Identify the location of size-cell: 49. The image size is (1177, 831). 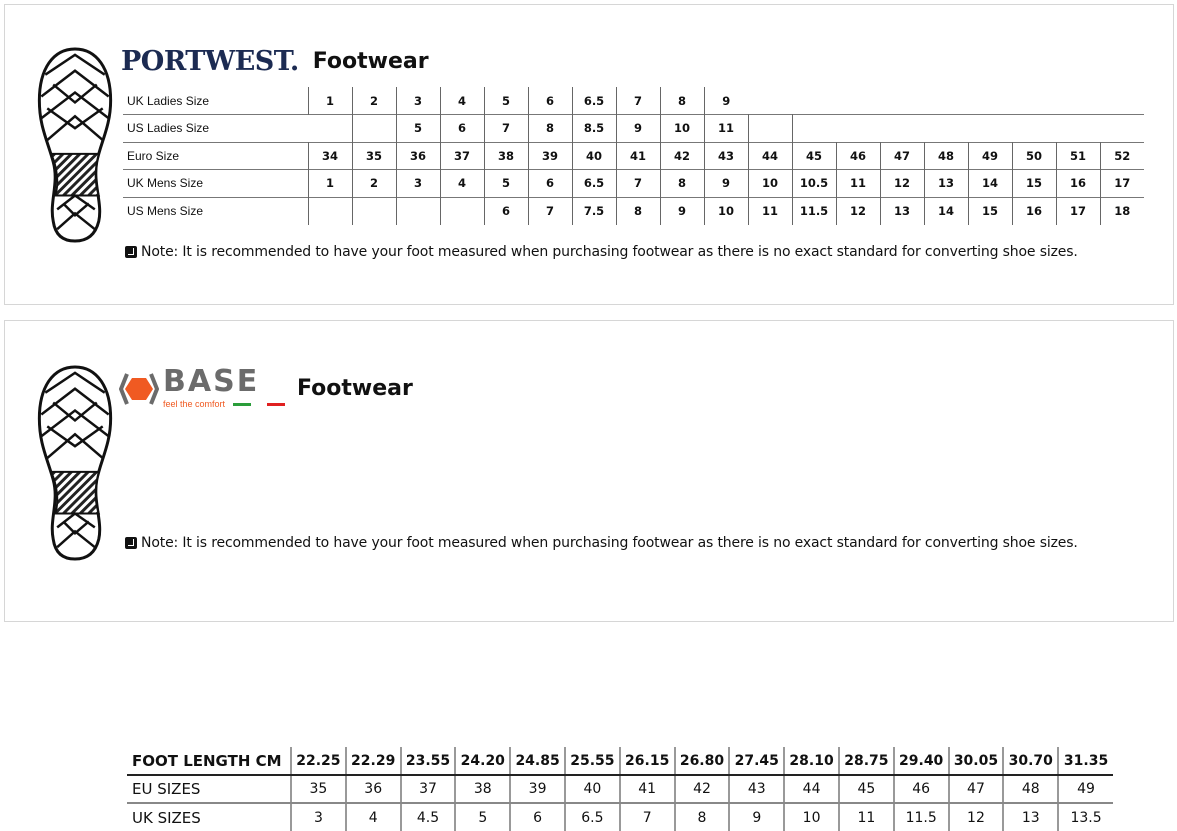
(1085, 789).